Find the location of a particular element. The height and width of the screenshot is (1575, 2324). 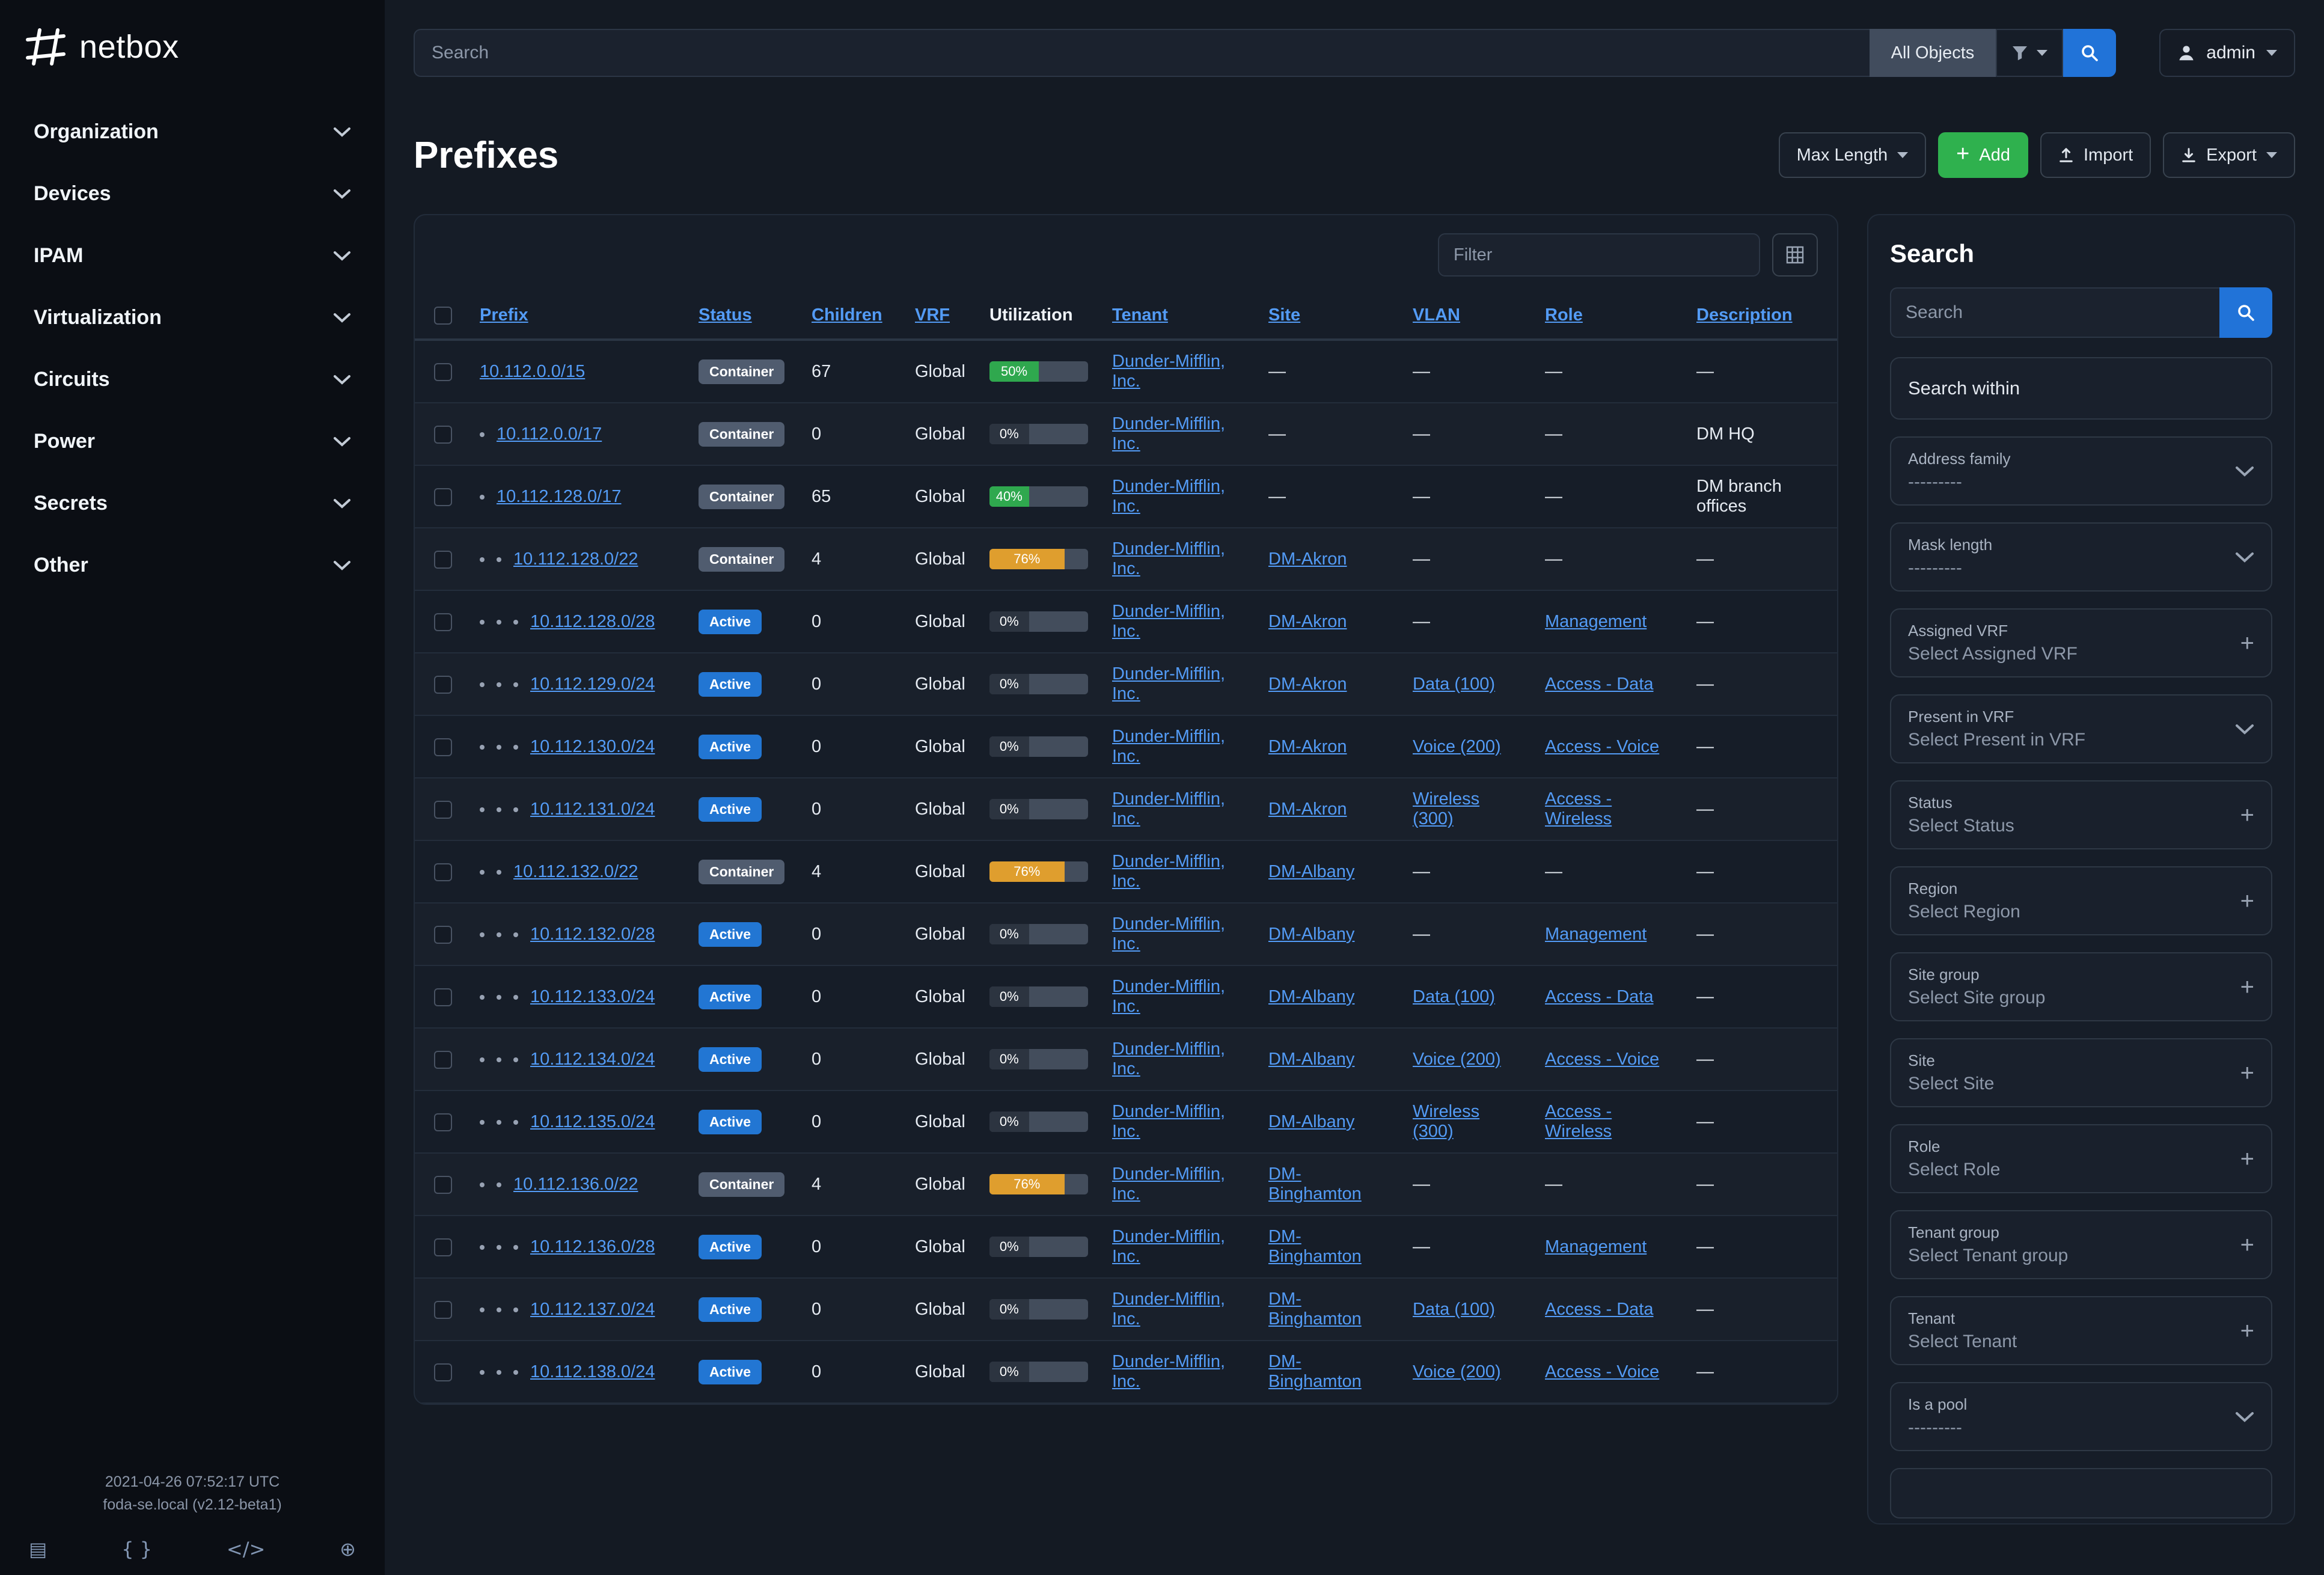

sidebar-item-organization: Organization is located at coordinates (192, 132).